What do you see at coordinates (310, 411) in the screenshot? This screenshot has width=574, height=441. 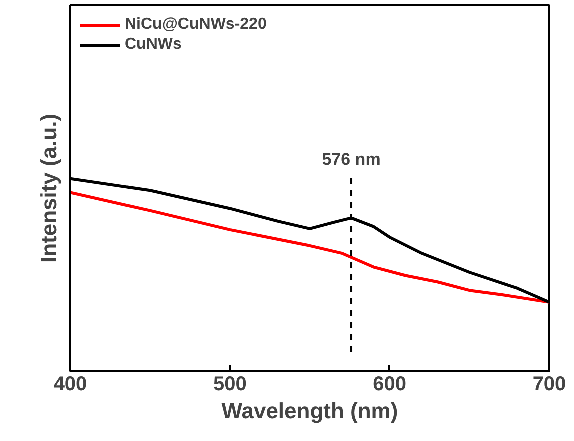 I see `x-axis-title: Wavelength (nm)` at bounding box center [310, 411].